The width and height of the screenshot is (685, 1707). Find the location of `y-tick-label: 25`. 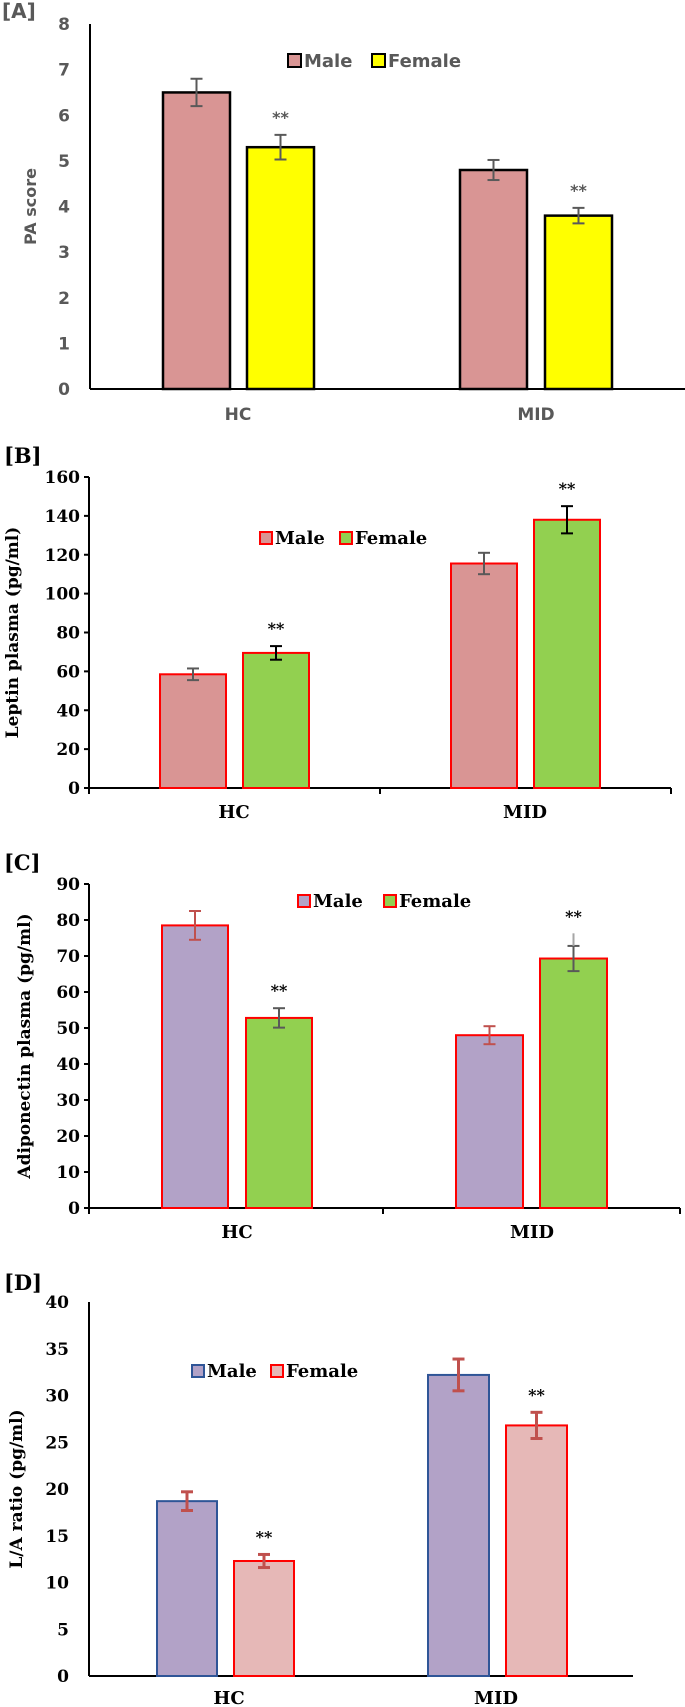

y-tick-label: 25 is located at coordinates (57, 1443).